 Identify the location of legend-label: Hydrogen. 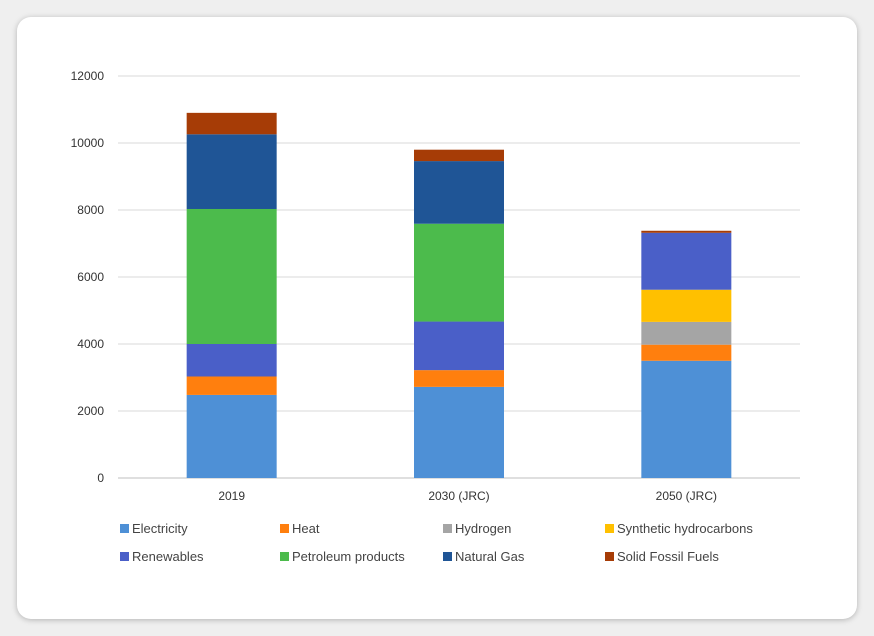
(483, 528).